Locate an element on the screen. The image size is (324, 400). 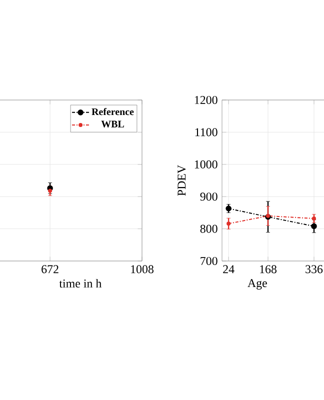
legend-label: WBL is located at coordinates (112, 124).